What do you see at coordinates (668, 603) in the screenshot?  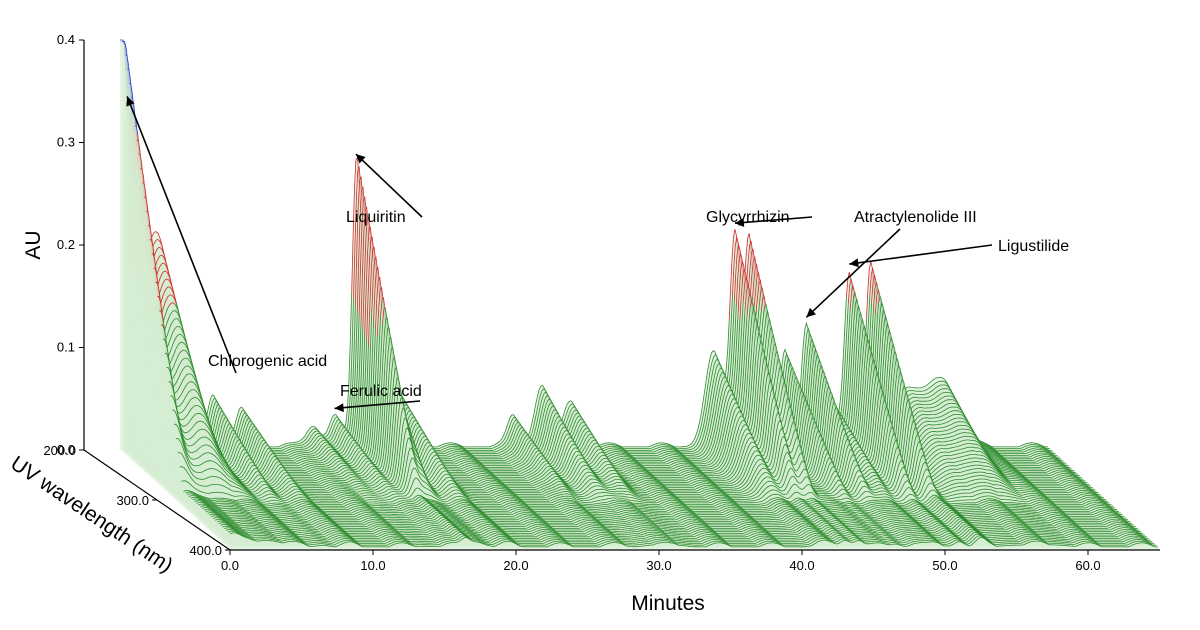 I see `x-axis-title: Minutes` at bounding box center [668, 603].